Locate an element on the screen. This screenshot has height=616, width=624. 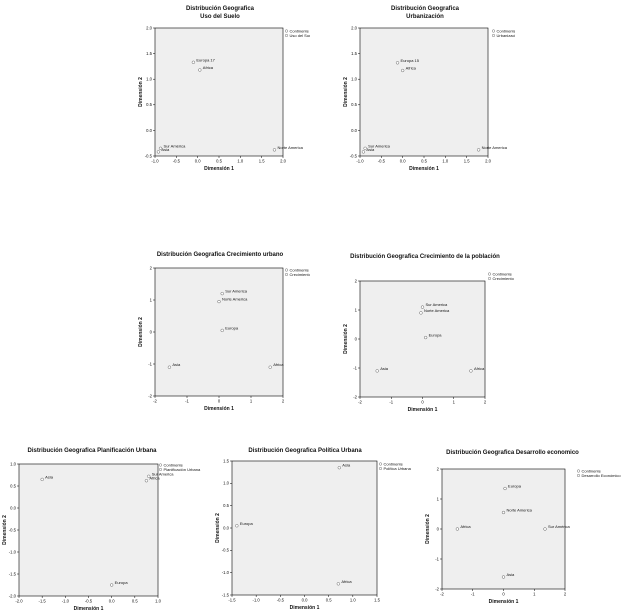
x-tick-label: 1 is located at coordinates (251, 401).